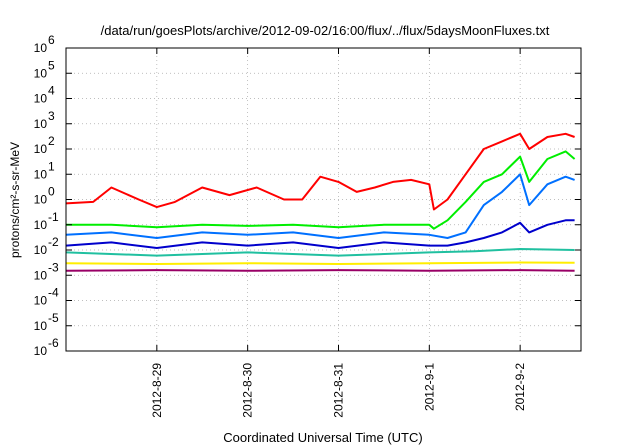  Describe the element at coordinates (51, 166) in the screenshot. I see `y-tick-exponent: 1` at that location.